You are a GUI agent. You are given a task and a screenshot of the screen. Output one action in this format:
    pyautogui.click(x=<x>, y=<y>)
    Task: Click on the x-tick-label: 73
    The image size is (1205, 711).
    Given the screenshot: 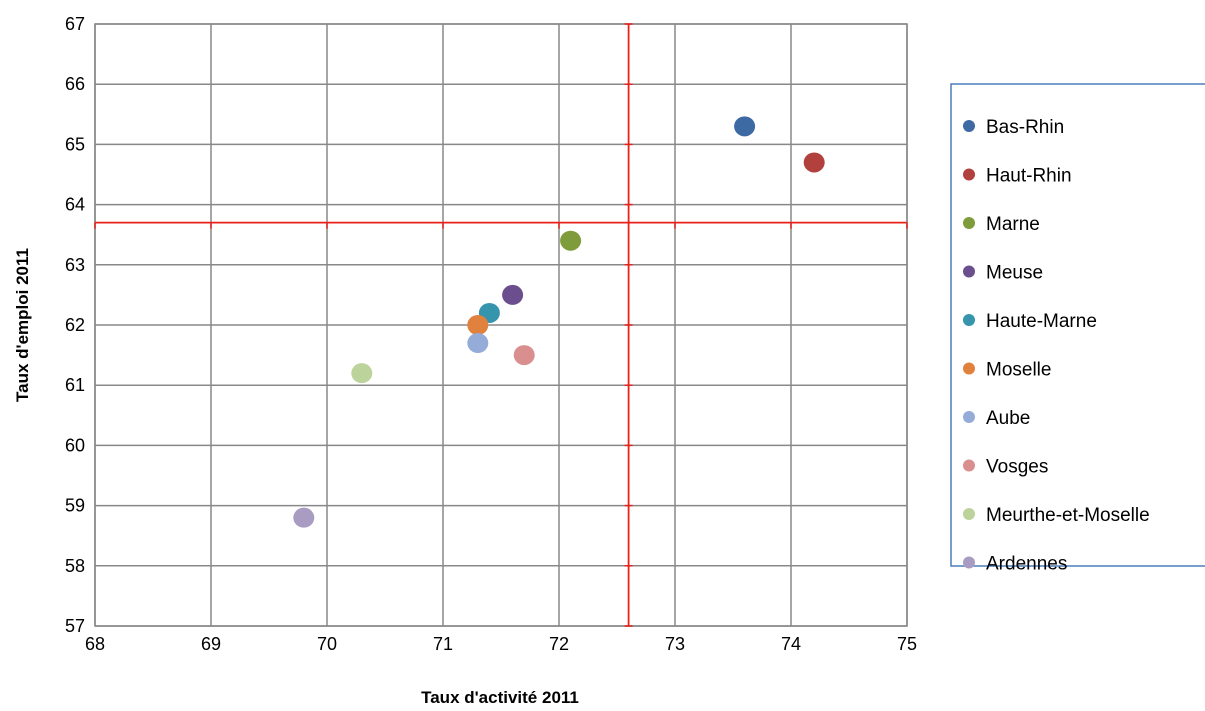 What is the action you would take?
    pyautogui.click(x=675, y=644)
    